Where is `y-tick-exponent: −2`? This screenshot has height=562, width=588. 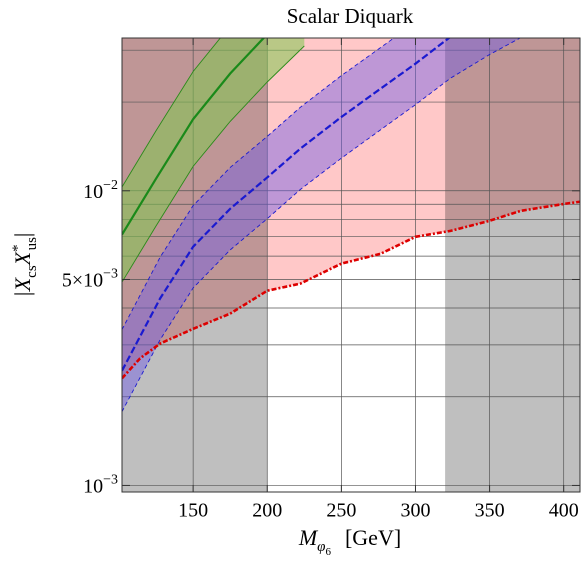
y-tick-exponent: −2 is located at coordinates (110, 185).